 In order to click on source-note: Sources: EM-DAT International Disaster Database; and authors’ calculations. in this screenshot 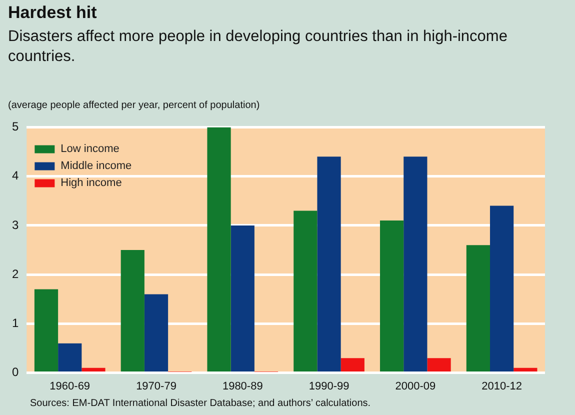, I will do `click(200, 403)`.